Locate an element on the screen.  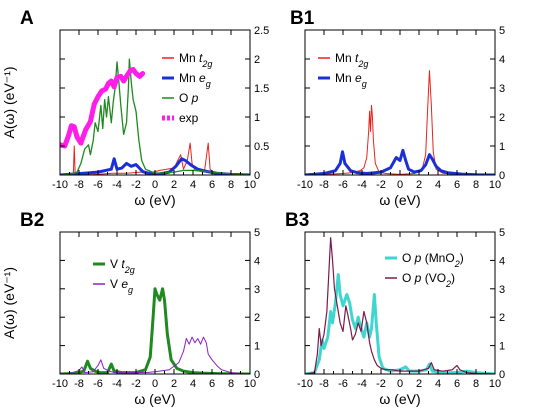
legend-label: Mn t2g is located at coordinates (351, 60).